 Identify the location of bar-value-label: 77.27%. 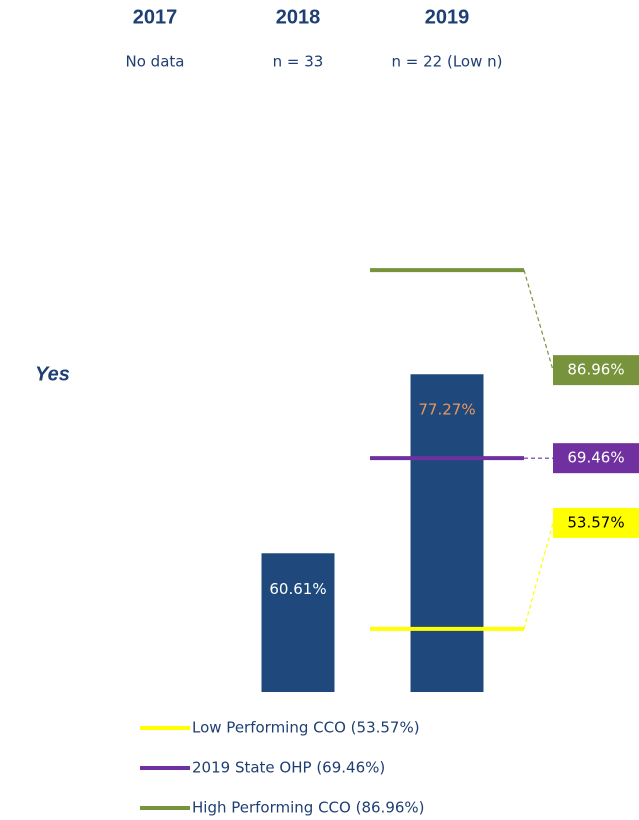
(446, 410).